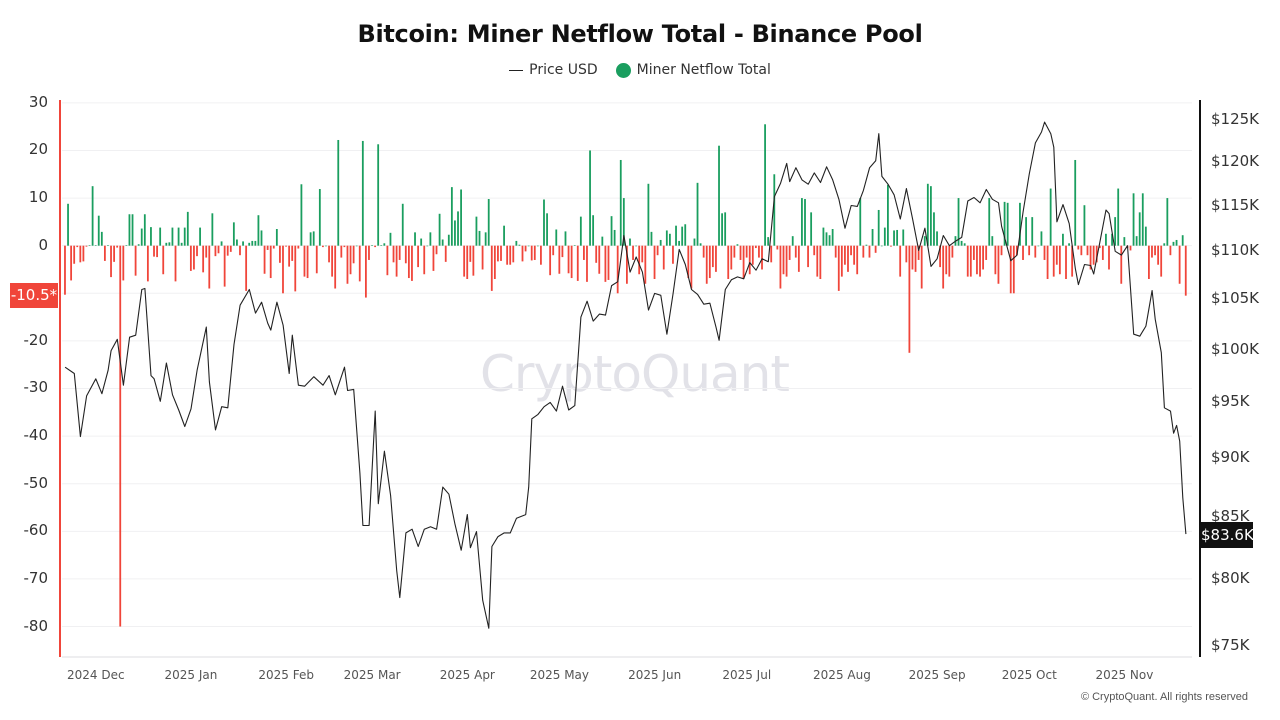 This screenshot has width=1280, height=720. What do you see at coordinates (1235, 160) in the screenshot?
I see `right-axis-tick-label: $120K` at bounding box center [1235, 160].